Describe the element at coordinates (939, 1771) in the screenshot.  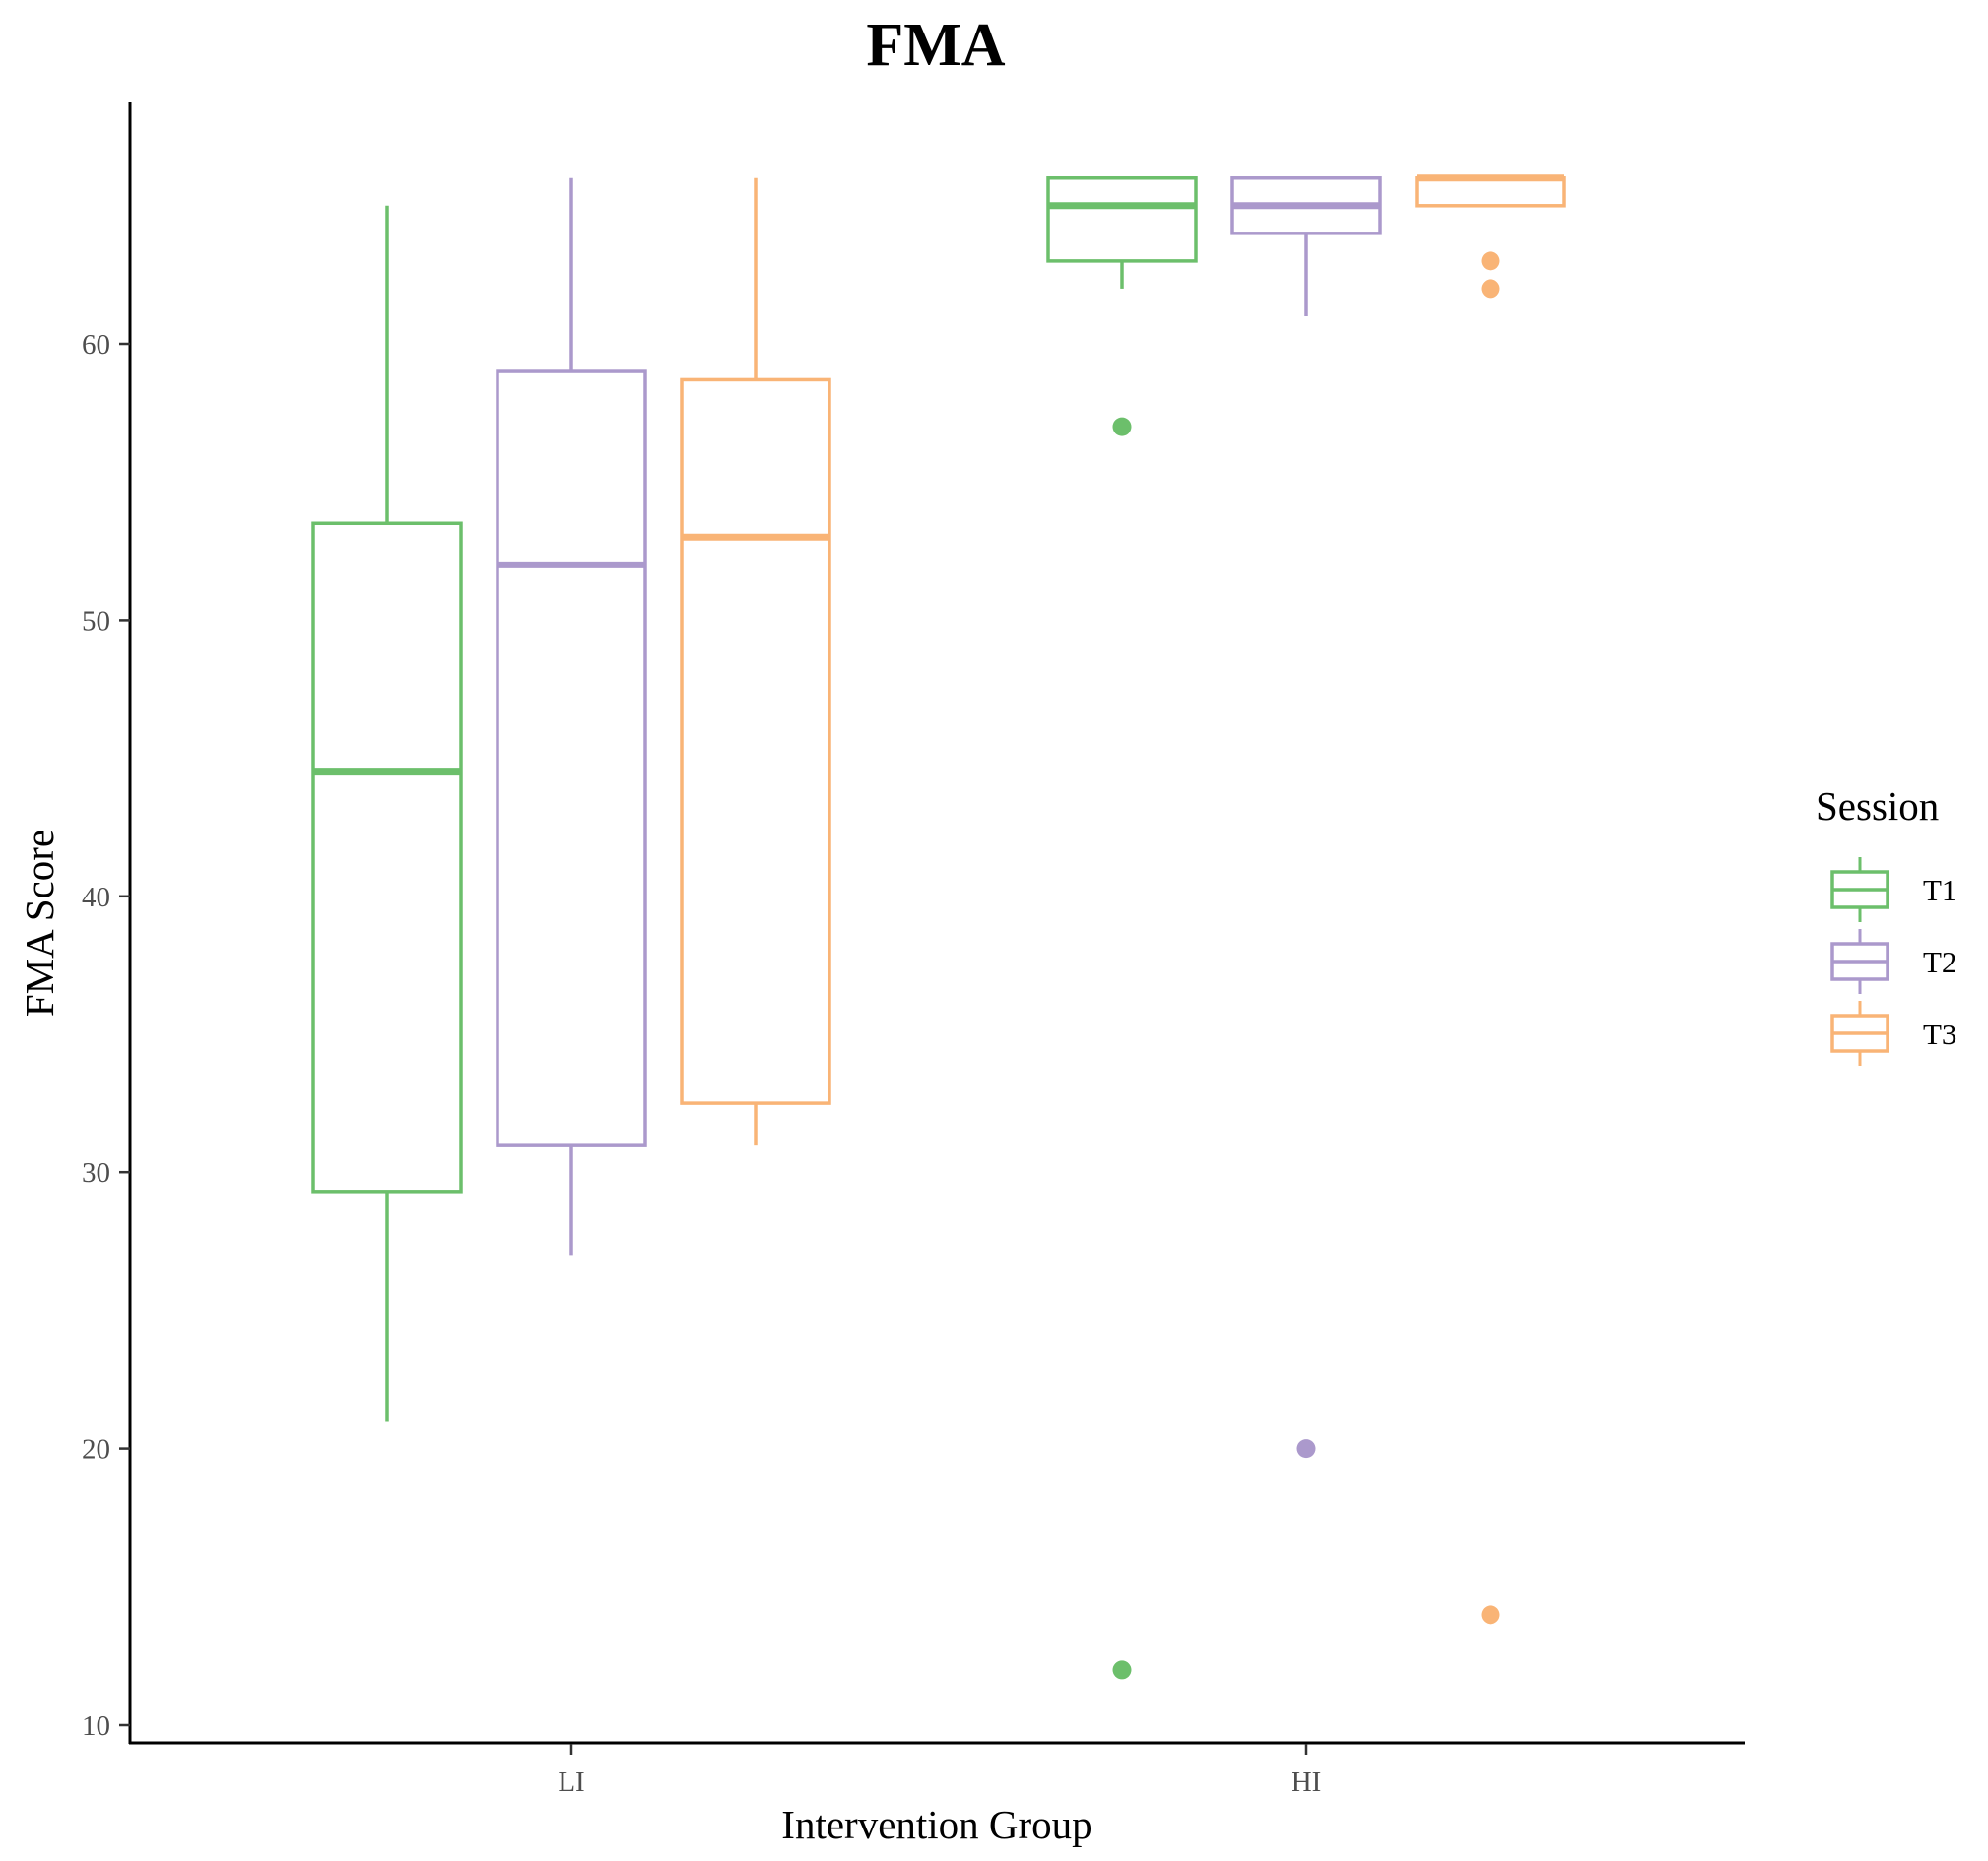
I see `x-axis-ticks: LI HI` at that location.